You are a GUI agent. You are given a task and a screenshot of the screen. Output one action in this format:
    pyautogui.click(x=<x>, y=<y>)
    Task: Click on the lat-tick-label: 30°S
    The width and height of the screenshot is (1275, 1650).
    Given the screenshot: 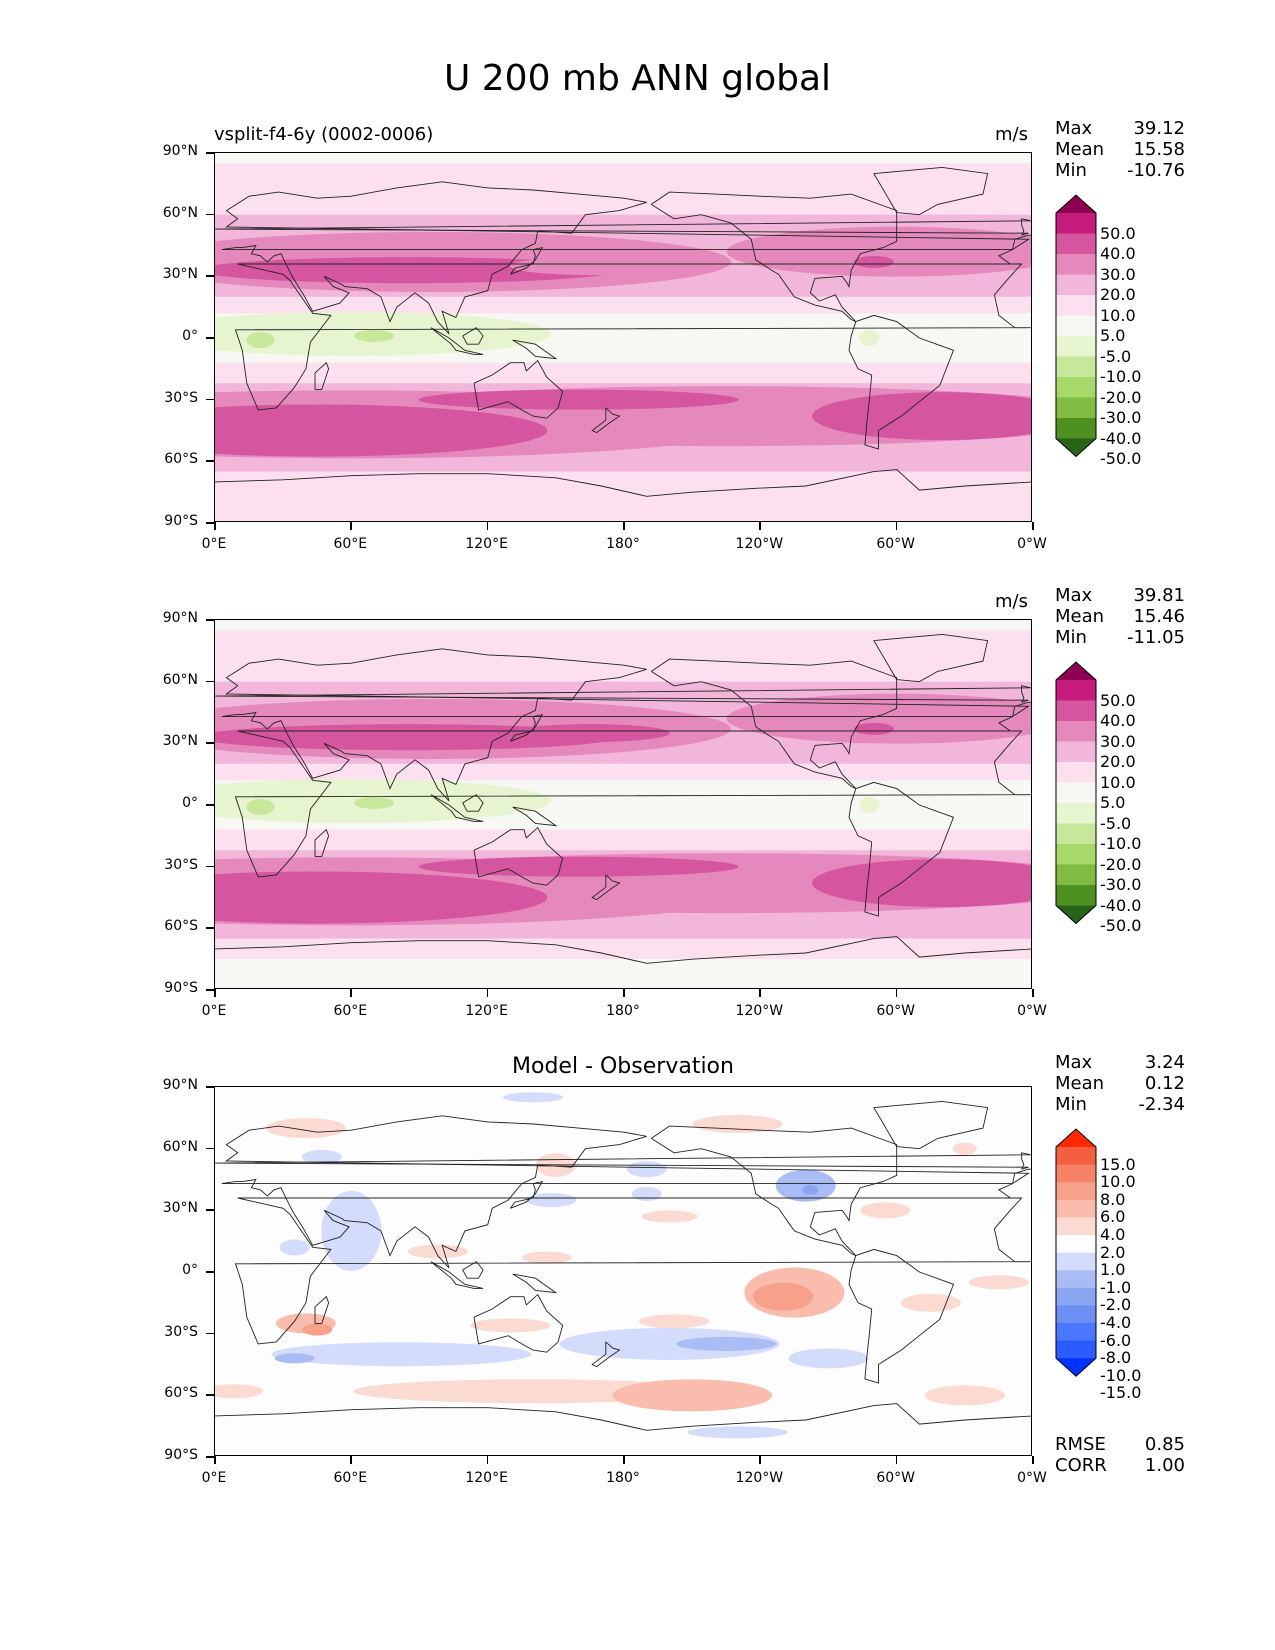 What is the action you would take?
    pyautogui.click(x=181, y=864)
    